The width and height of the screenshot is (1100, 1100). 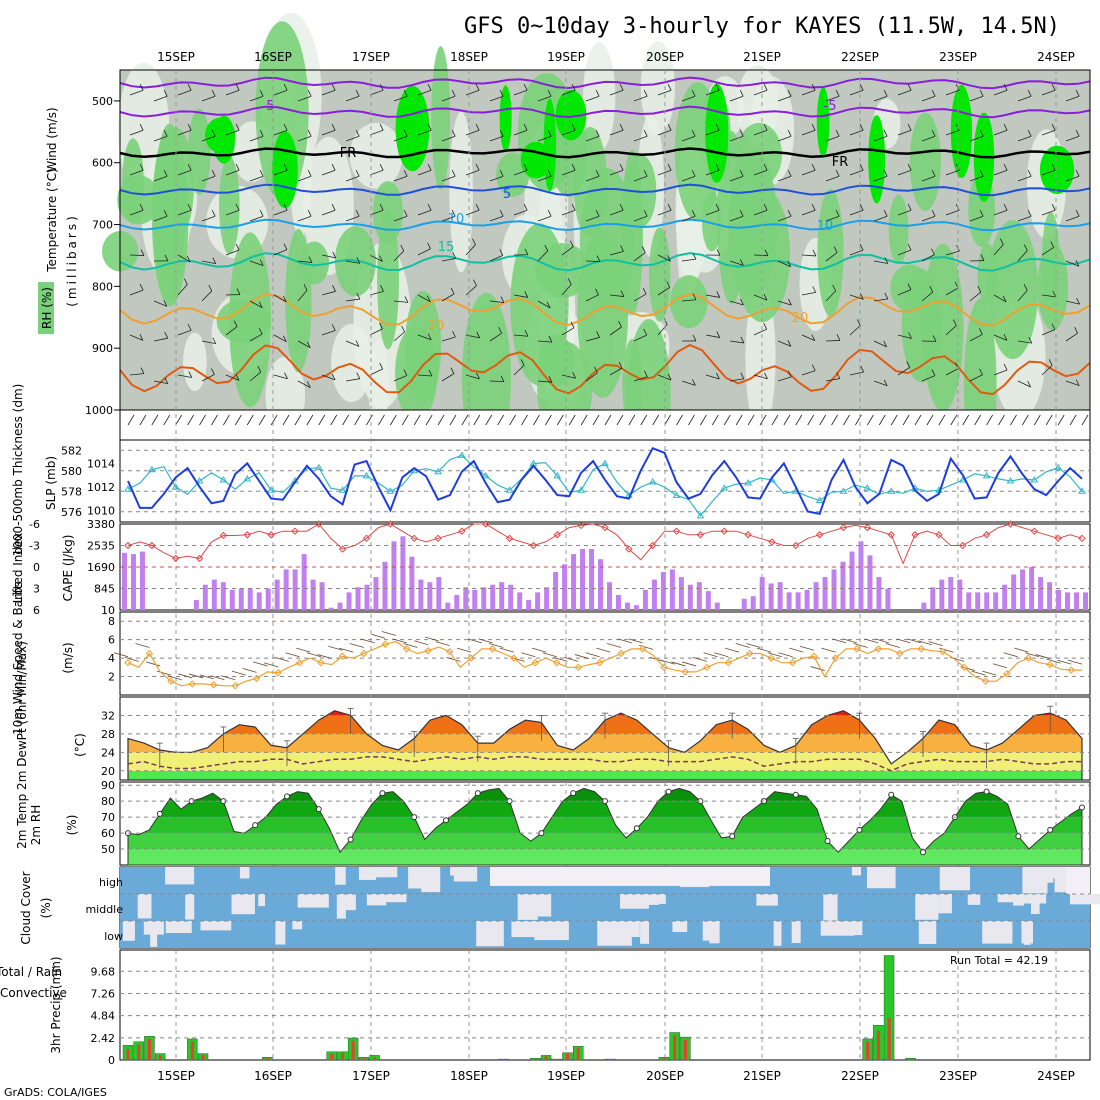 What do you see at coordinates (103, 1016) in the screenshot?
I see `precip-tick: 4.84` at bounding box center [103, 1016].